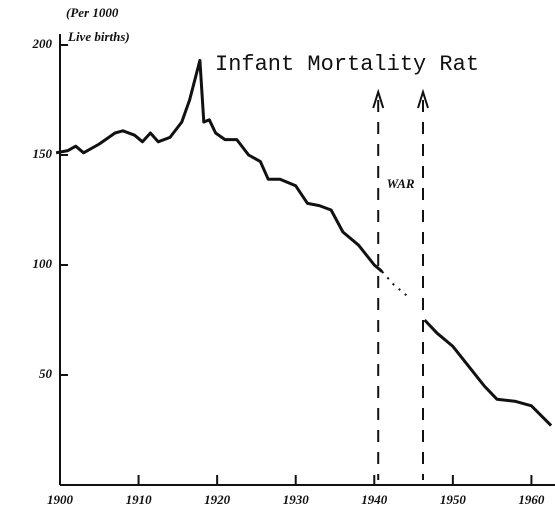 This screenshot has width=555, height=508. What do you see at coordinates (296, 499) in the screenshot?
I see `x-tick-label: 1930` at bounding box center [296, 499].